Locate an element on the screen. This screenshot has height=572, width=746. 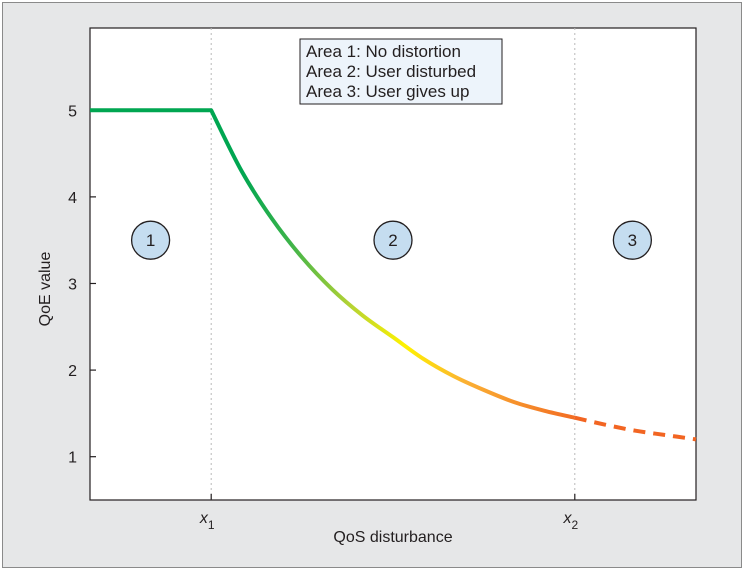
area-number: 1 is located at coordinates (150, 240).